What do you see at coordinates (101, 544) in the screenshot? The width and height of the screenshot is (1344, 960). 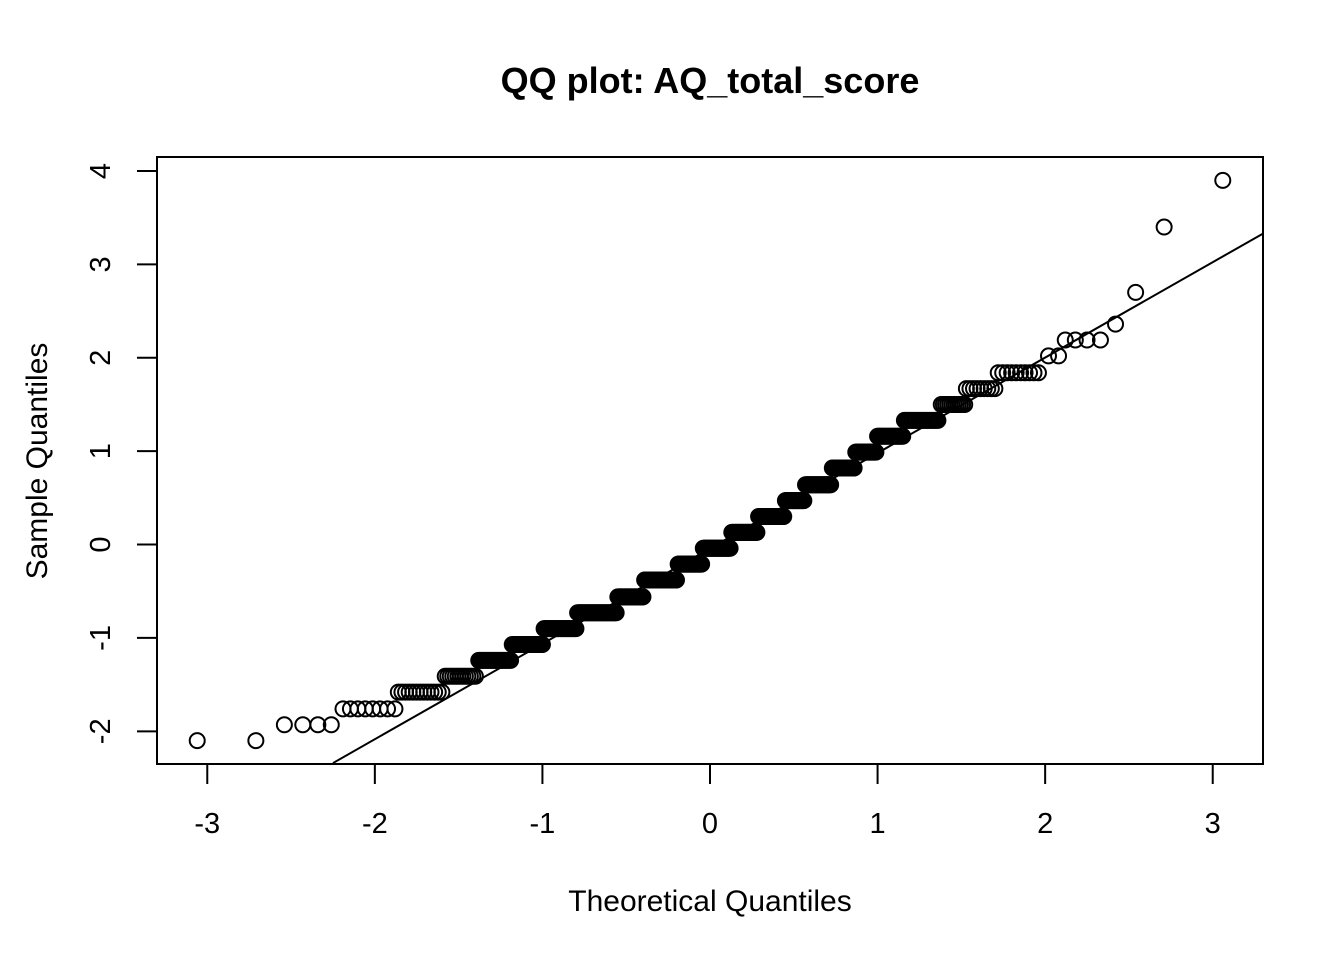 I see `y-tick-label: 0` at bounding box center [101, 544].